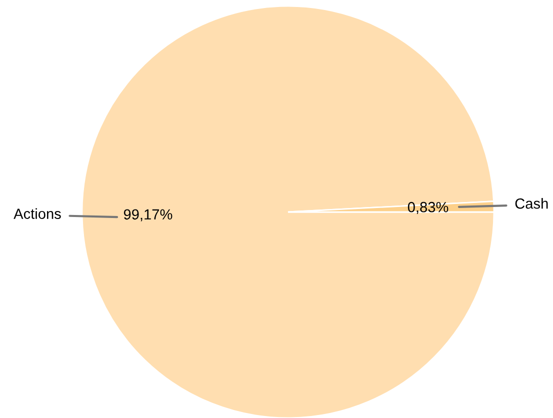  I want to click on data-label: 0,83%, so click(428, 208).